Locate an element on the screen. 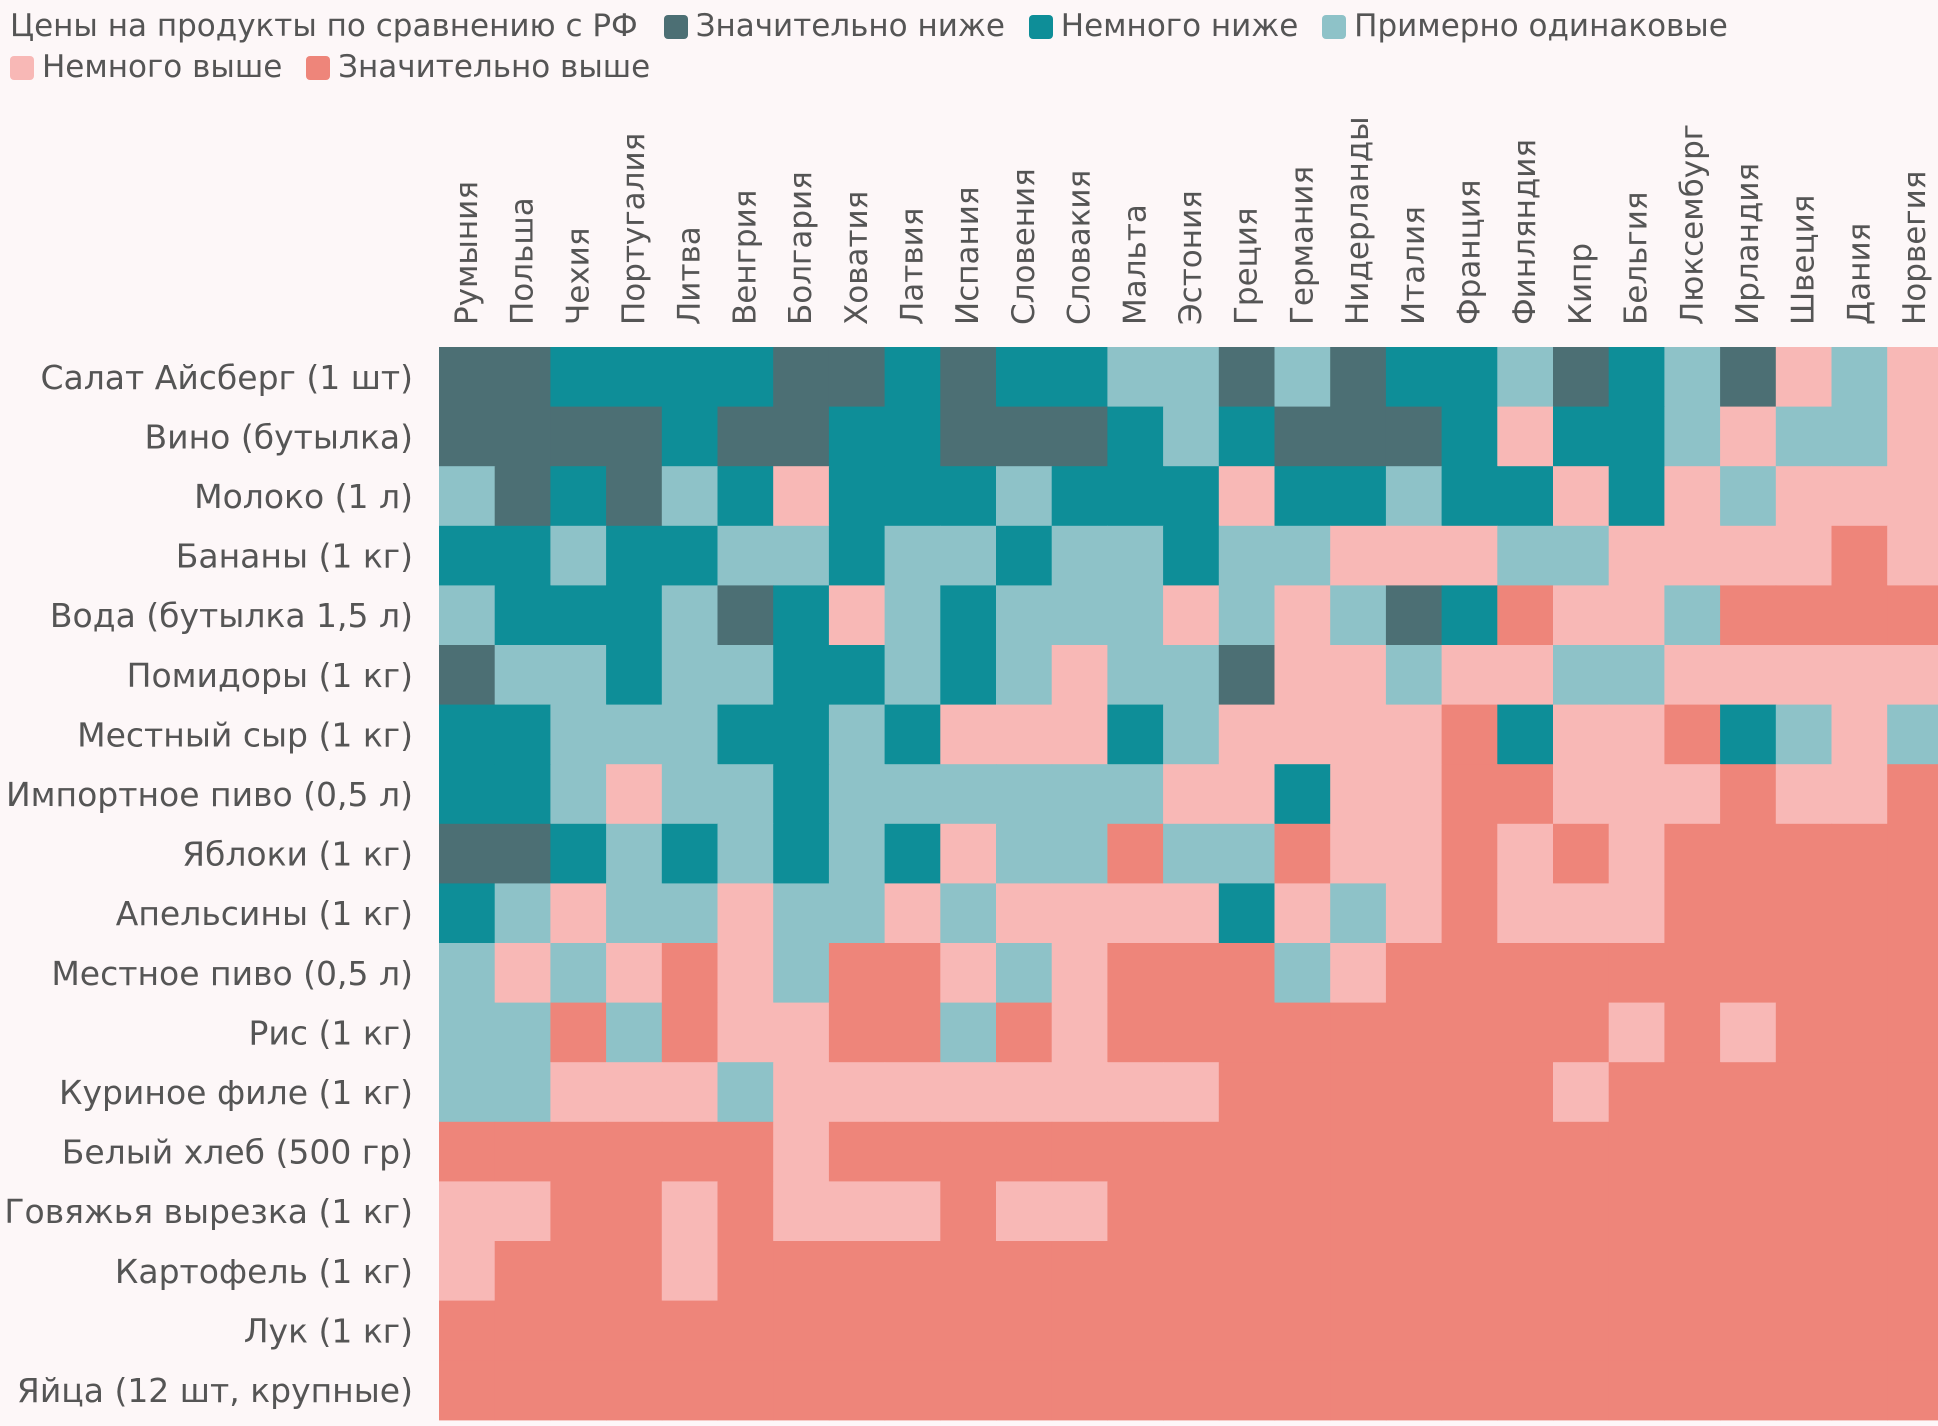 This screenshot has height=1426, width=1938. row-label: Белый хлеб (500 гр) is located at coordinates (237, 1152).